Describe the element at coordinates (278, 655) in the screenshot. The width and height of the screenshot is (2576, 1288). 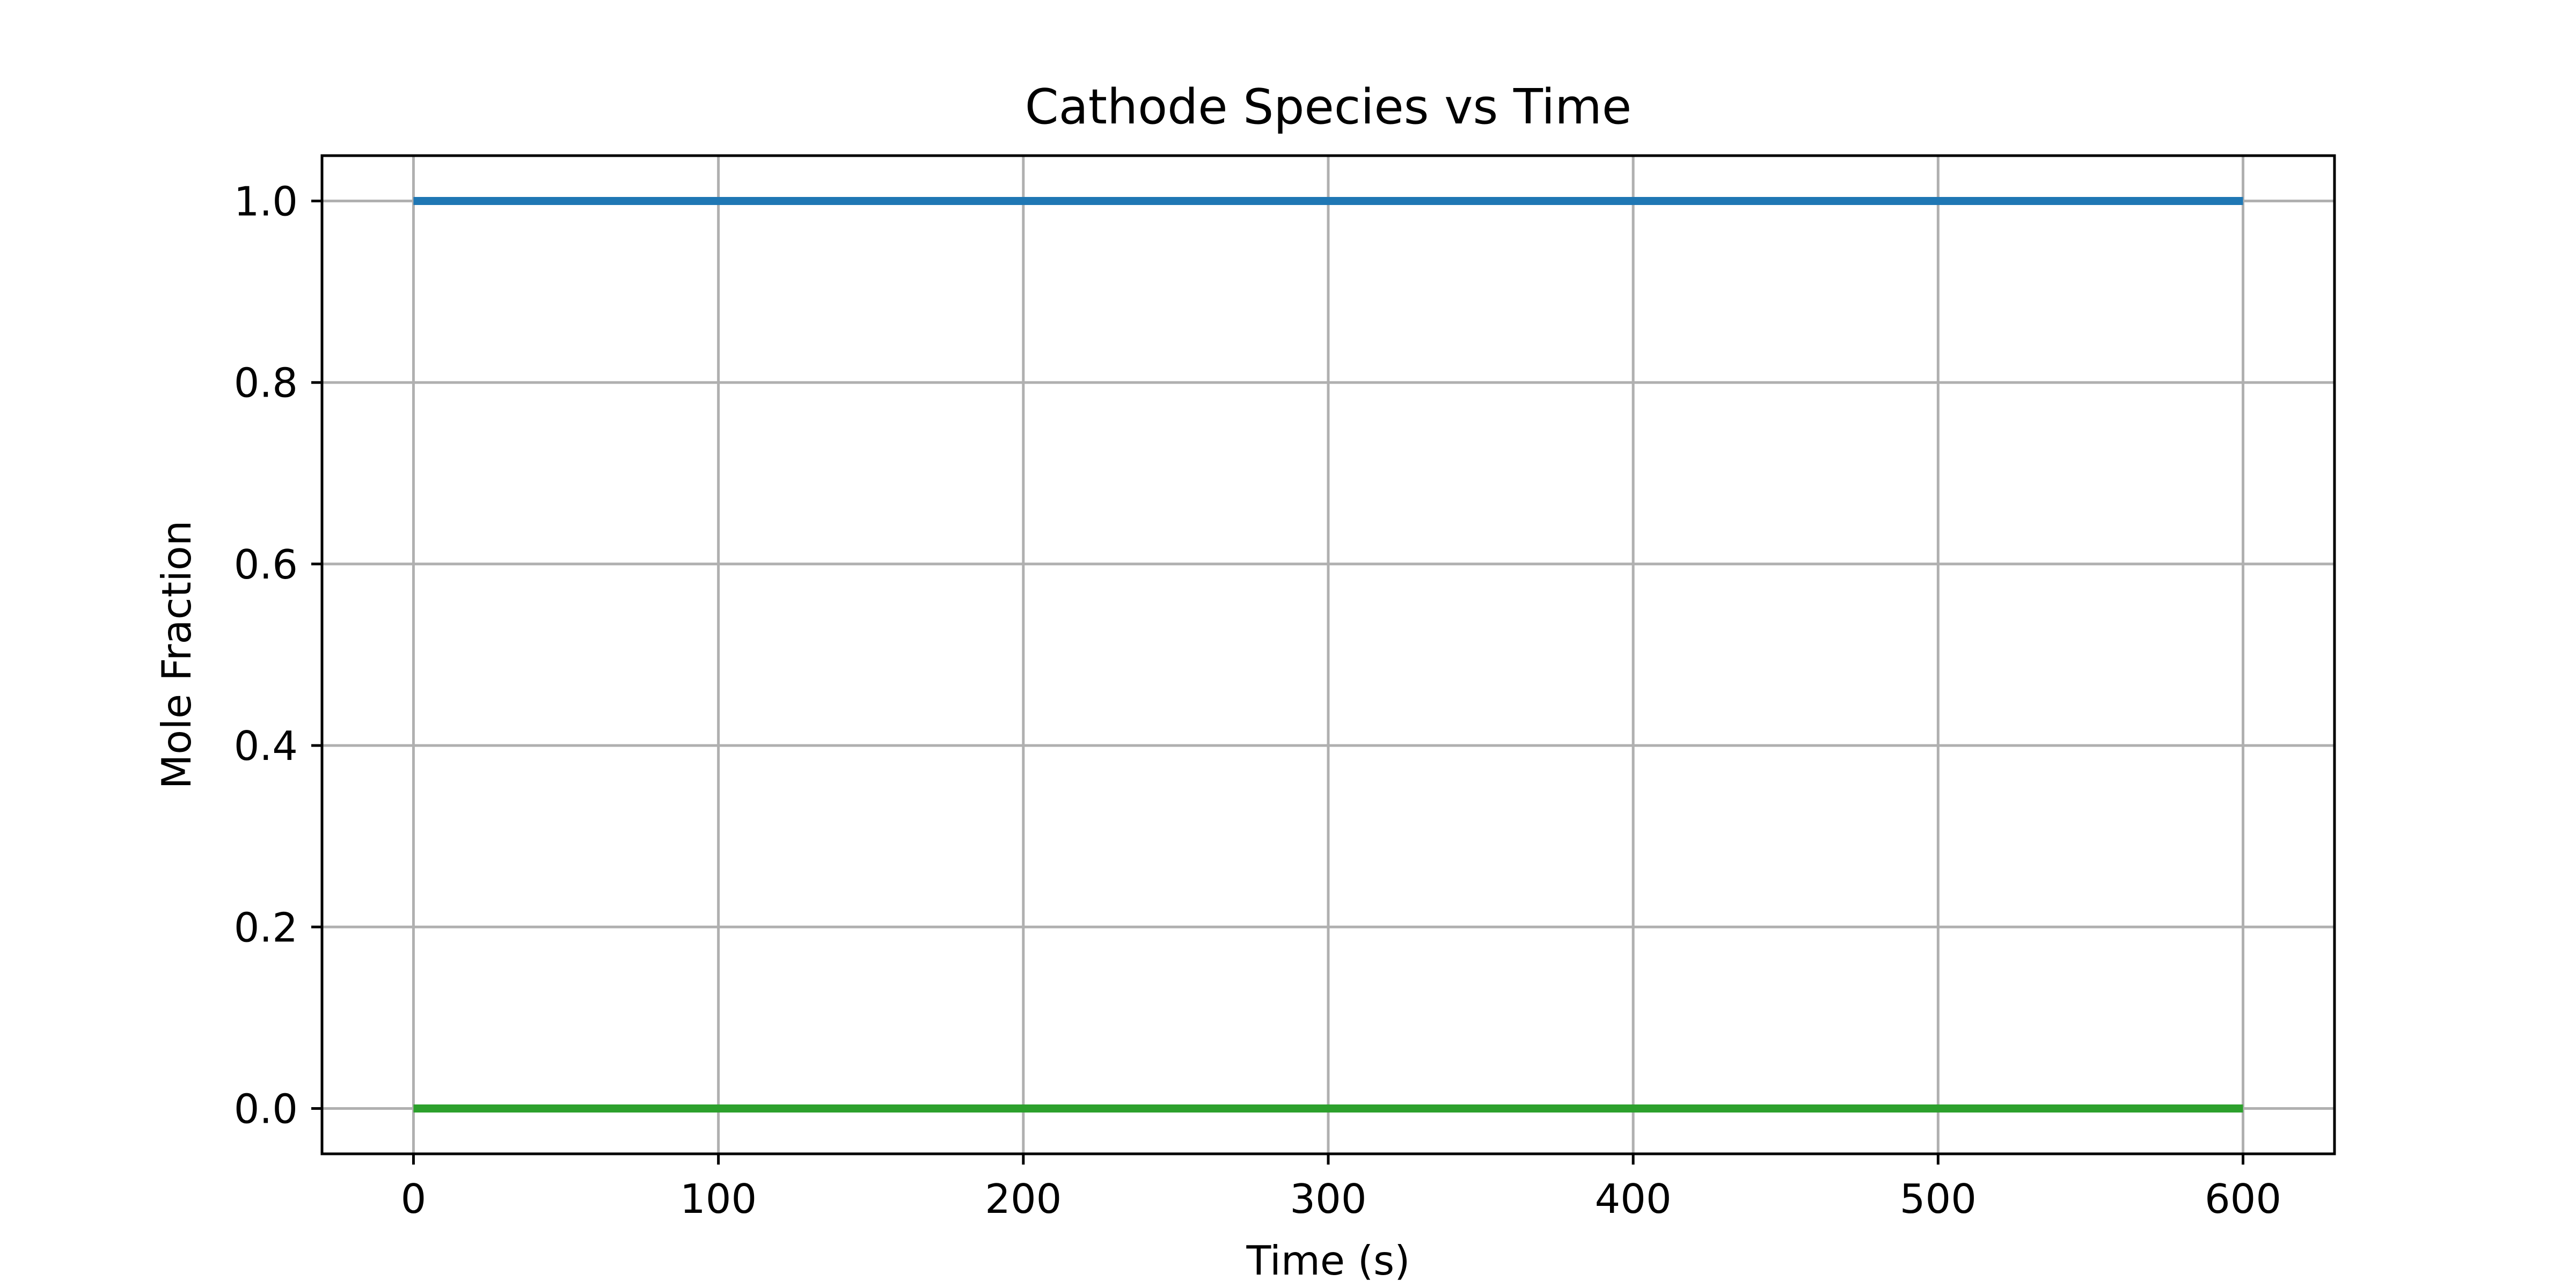
I see `y-axis-ticks: 0.0 0.2 0.4 0.6 0.8 1.0` at that location.